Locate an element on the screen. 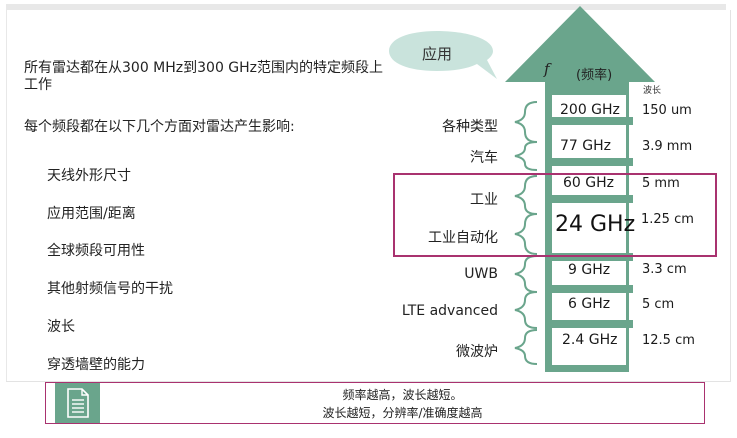 The width and height of the screenshot is (737, 438). factor-item: 全球频段可用性 is located at coordinates (96, 251).